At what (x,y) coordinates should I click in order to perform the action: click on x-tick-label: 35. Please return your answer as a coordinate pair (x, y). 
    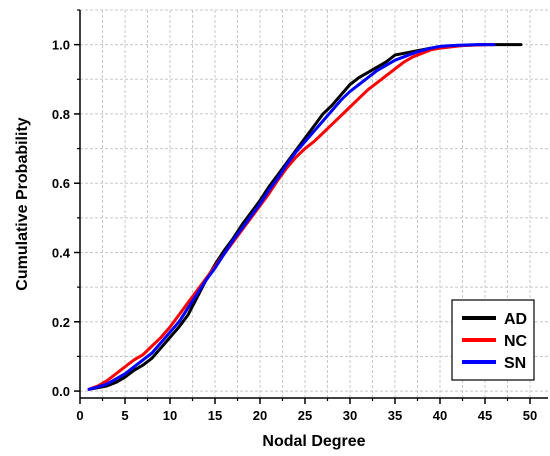
    Looking at the image, I should click on (395, 415).